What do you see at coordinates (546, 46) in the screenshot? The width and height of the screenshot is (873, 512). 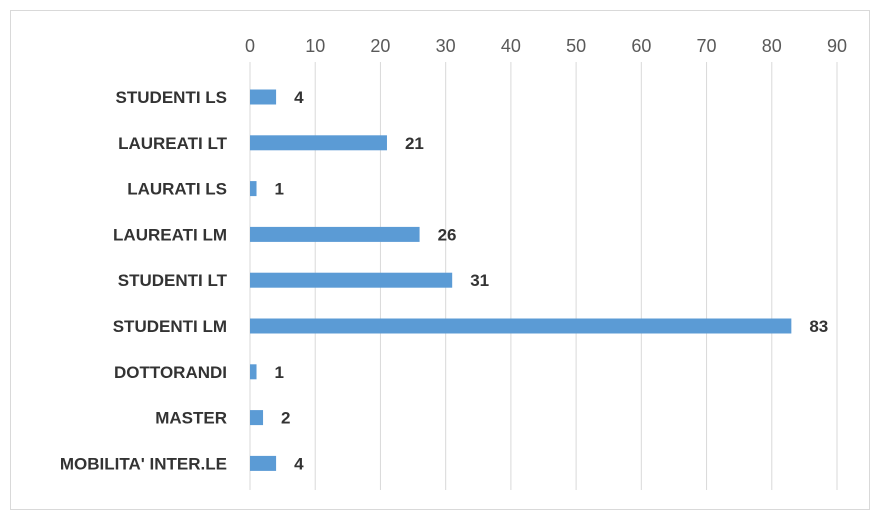 I see `x-axis-ticks: 0 10 20 30 40 50 60 70 80 90` at bounding box center [546, 46].